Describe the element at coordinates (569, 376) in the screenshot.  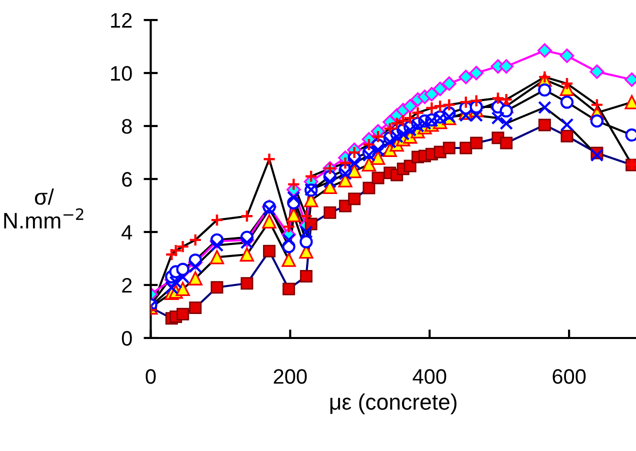
I see `x-tick-label: 600` at that location.